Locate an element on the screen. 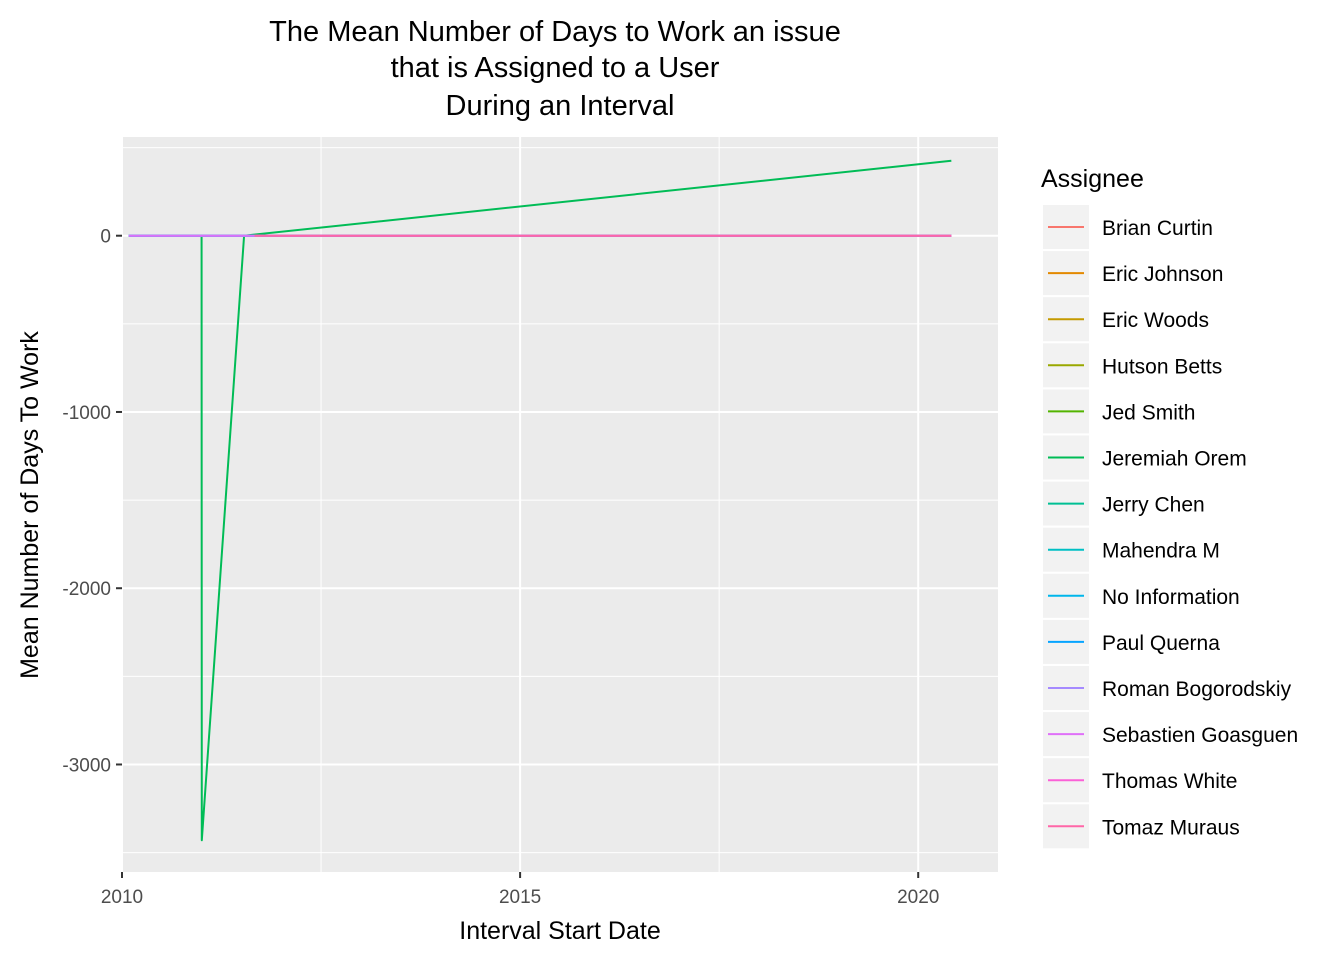 This screenshot has height=960, width=1344. legend-item: No Information is located at coordinates (1141, 595).